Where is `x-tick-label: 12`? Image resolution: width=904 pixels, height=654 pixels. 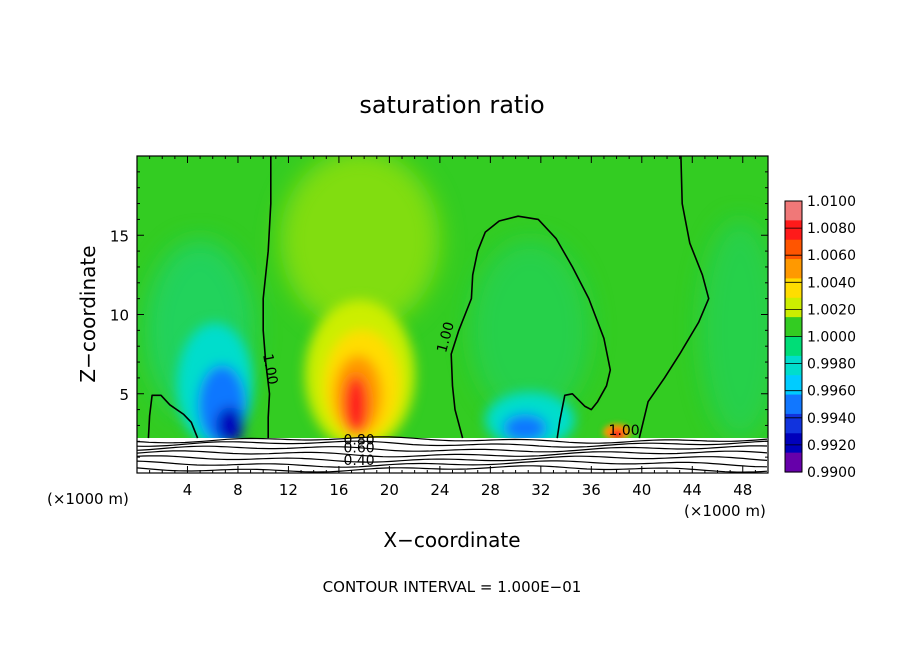 x-tick-label: 12 is located at coordinates (288, 490).